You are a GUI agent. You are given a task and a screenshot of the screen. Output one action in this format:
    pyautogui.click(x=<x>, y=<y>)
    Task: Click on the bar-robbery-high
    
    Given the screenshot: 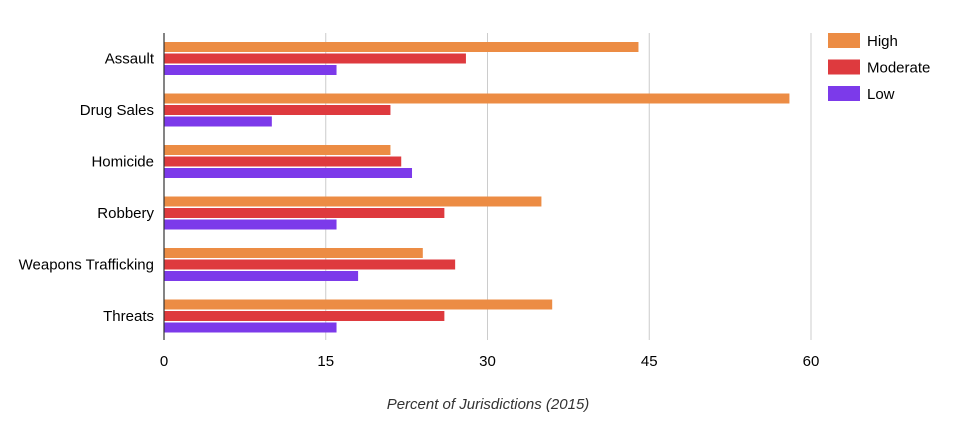 What is the action you would take?
    pyautogui.click(x=353, y=201)
    